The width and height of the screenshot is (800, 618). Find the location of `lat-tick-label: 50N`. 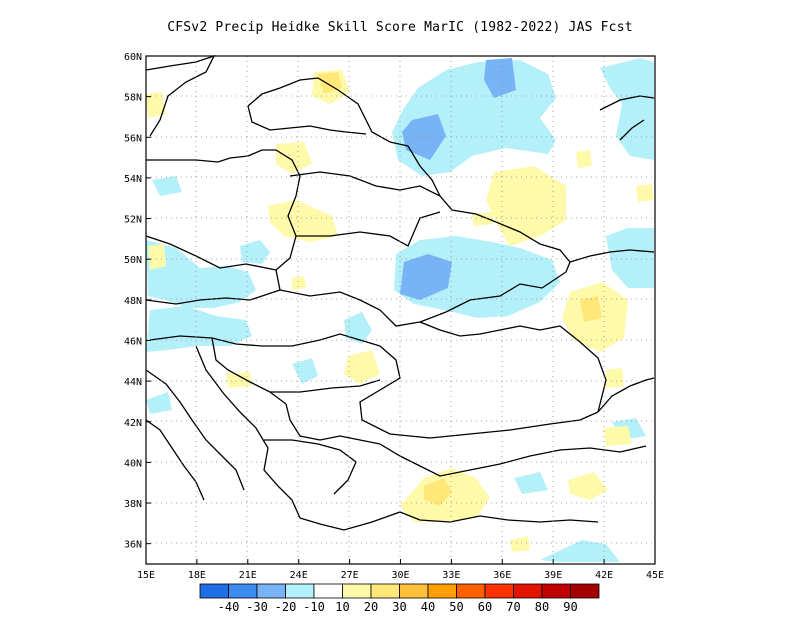

lat-tick-label: 50N is located at coordinates (133, 260).